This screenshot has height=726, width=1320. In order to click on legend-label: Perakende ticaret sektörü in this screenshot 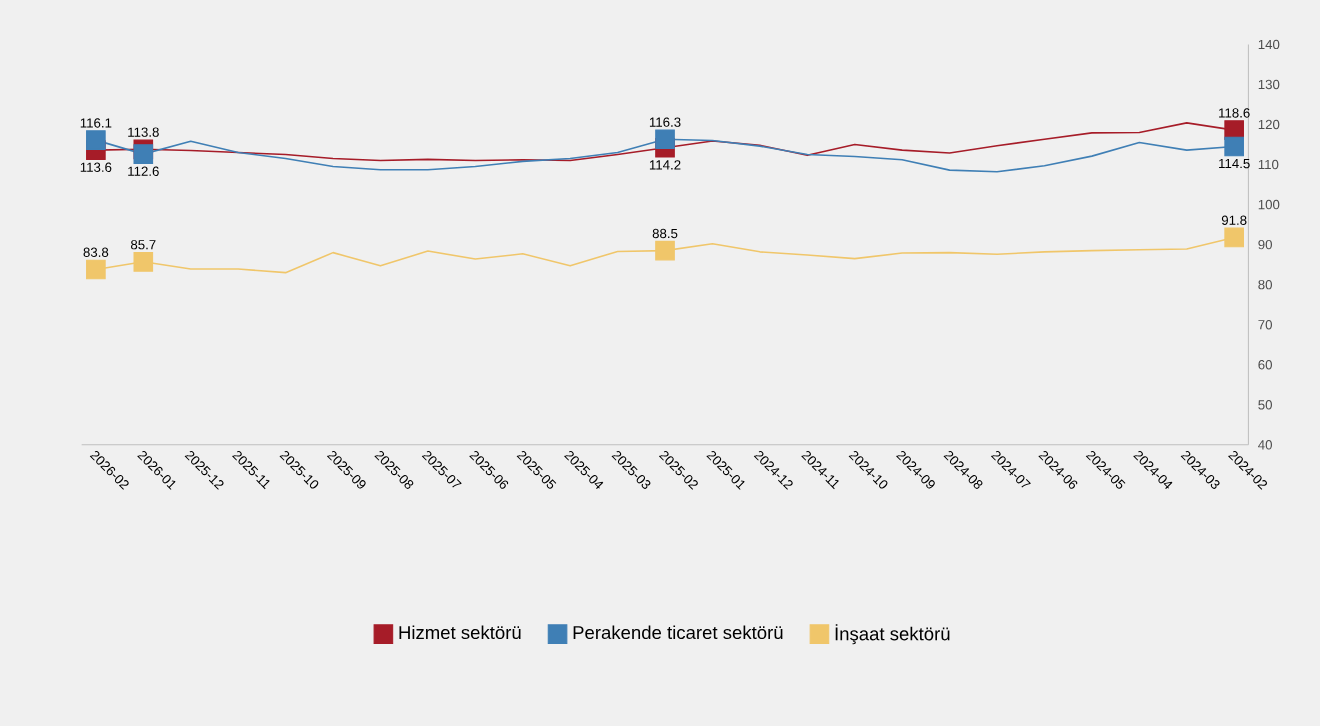, I will do `click(678, 632)`.